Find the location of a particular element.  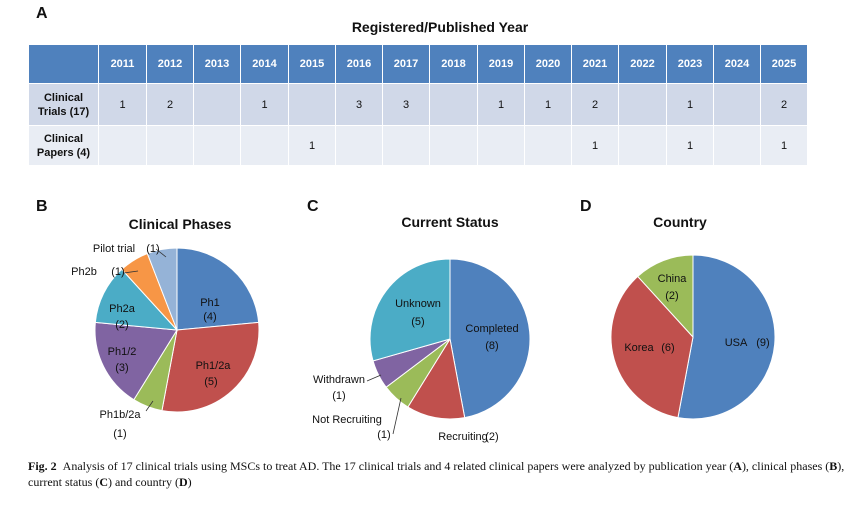

header-year: 2013 is located at coordinates (217, 64).